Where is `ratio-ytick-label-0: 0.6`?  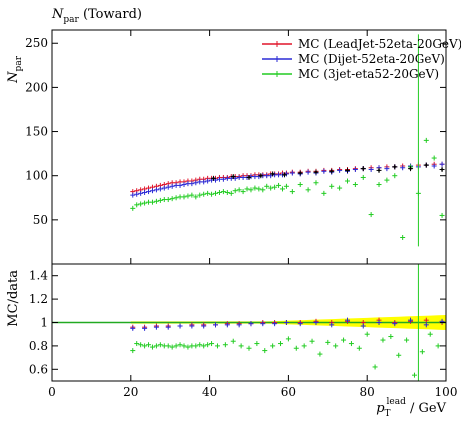
ratio-ytick-label-0: 0.6 is located at coordinates (38, 369).